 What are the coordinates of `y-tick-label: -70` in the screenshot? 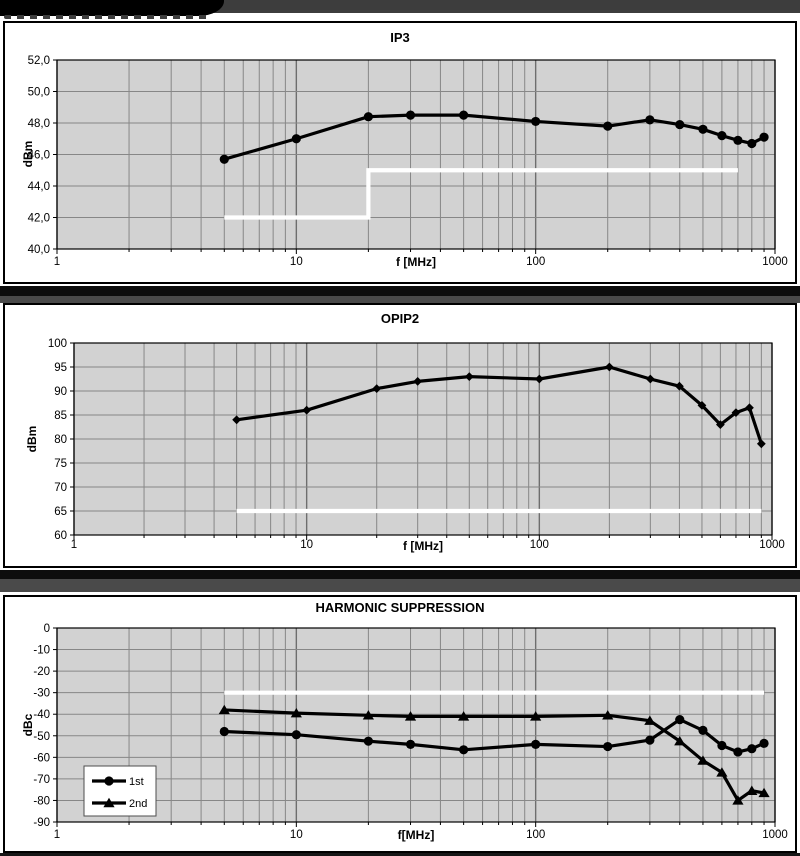 It's located at (41, 780).